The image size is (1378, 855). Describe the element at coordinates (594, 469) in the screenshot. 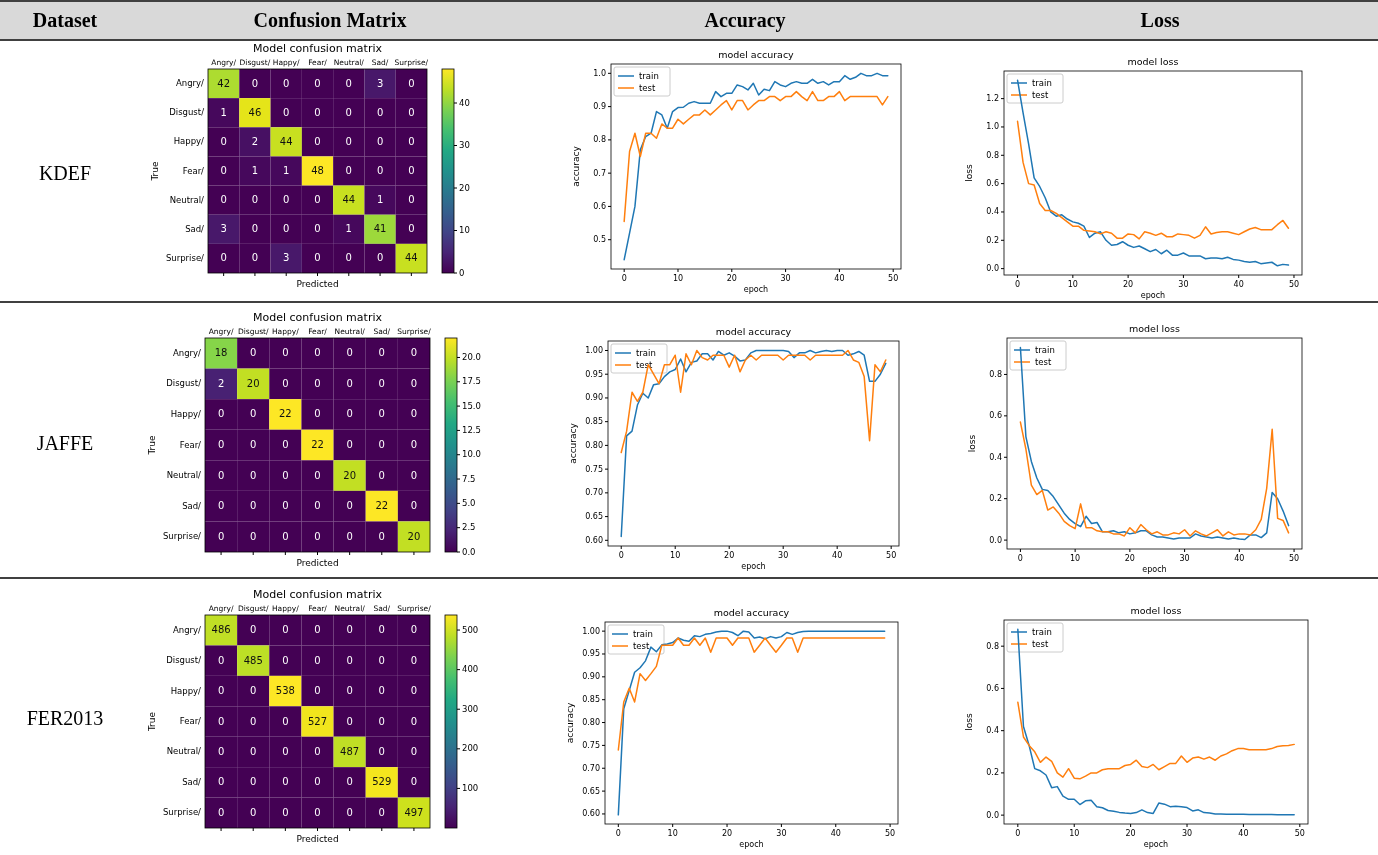

I see `y-tick-label: 0.75` at that location.